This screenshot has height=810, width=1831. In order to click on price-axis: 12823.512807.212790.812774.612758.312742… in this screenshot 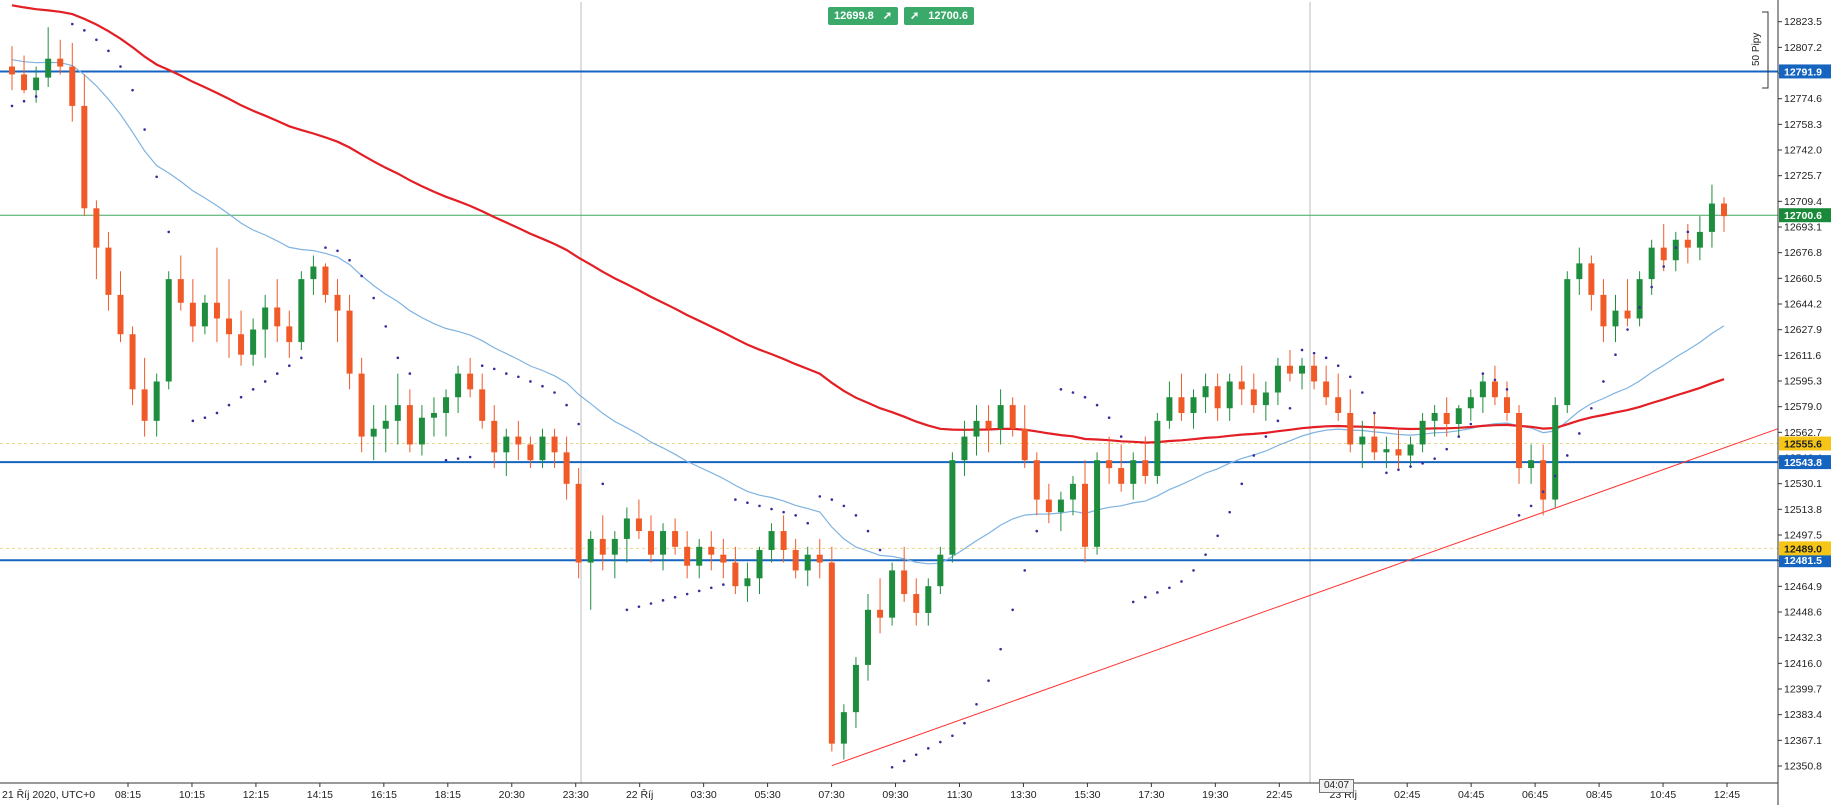, I will do `click(1786, 391)`.